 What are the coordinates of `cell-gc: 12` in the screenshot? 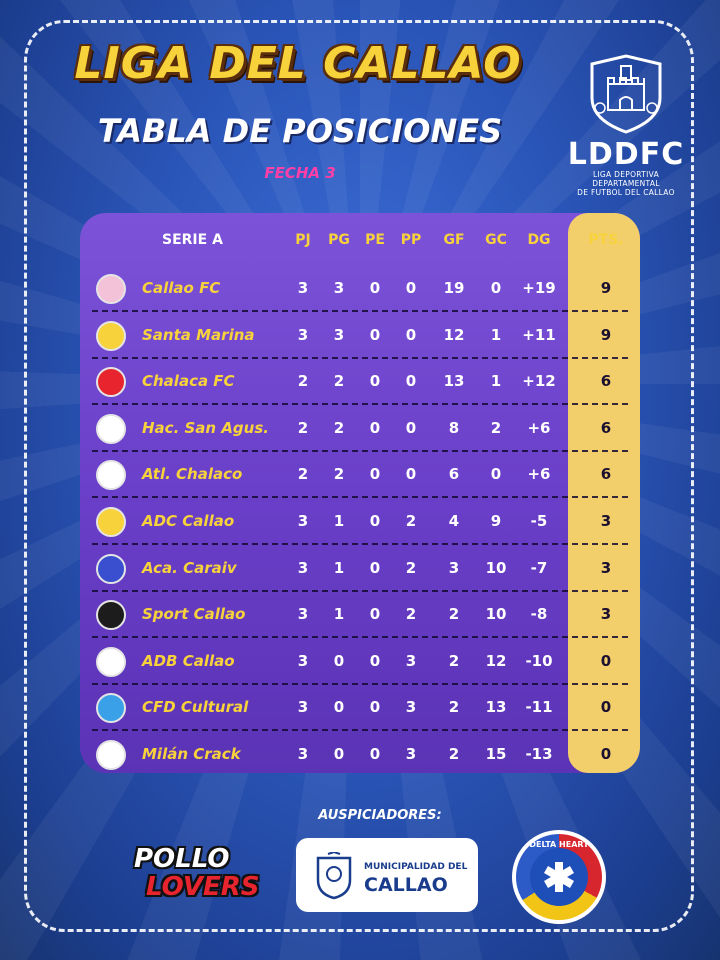 It's located at (496, 660).